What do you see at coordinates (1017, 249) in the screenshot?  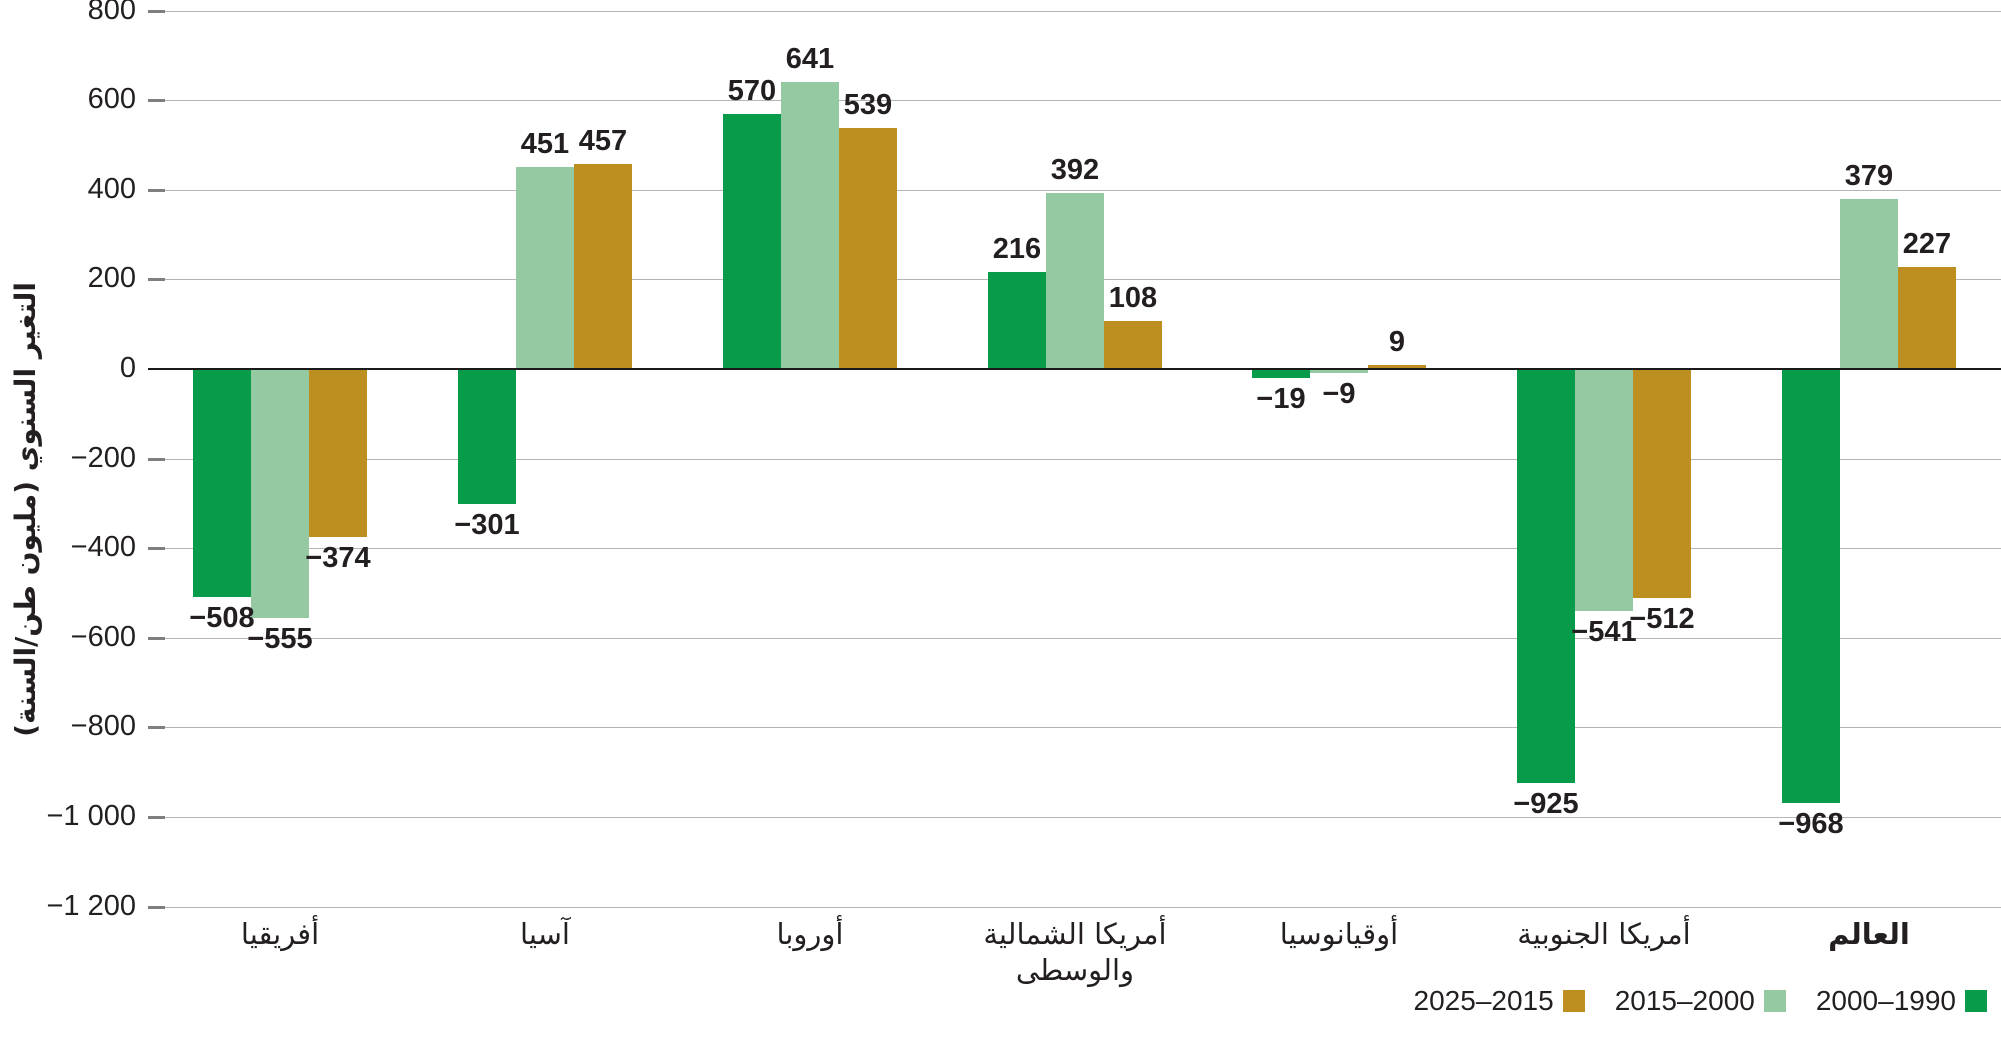 I see `bar-value-label: 216` at bounding box center [1017, 249].